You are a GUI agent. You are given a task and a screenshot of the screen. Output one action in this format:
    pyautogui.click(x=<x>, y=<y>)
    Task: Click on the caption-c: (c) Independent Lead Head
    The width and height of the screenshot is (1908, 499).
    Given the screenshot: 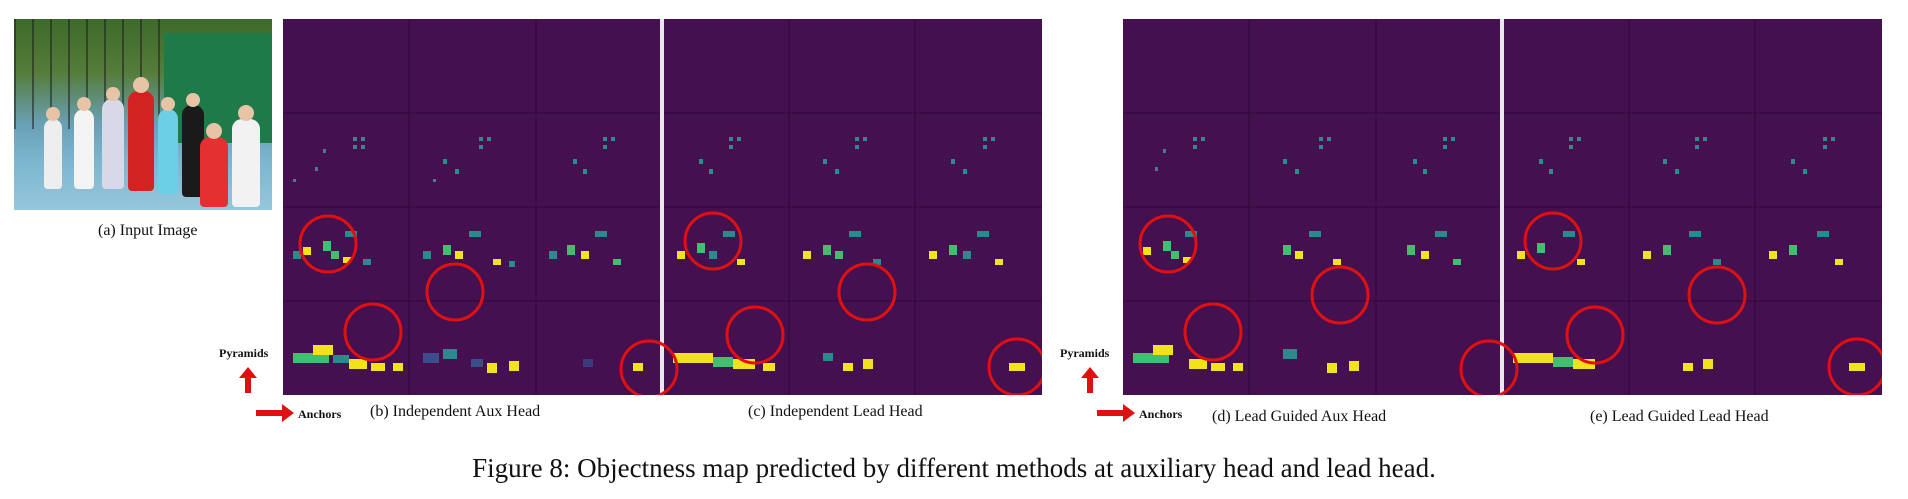 What is the action you would take?
    pyautogui.click(x=835, y=411)
    